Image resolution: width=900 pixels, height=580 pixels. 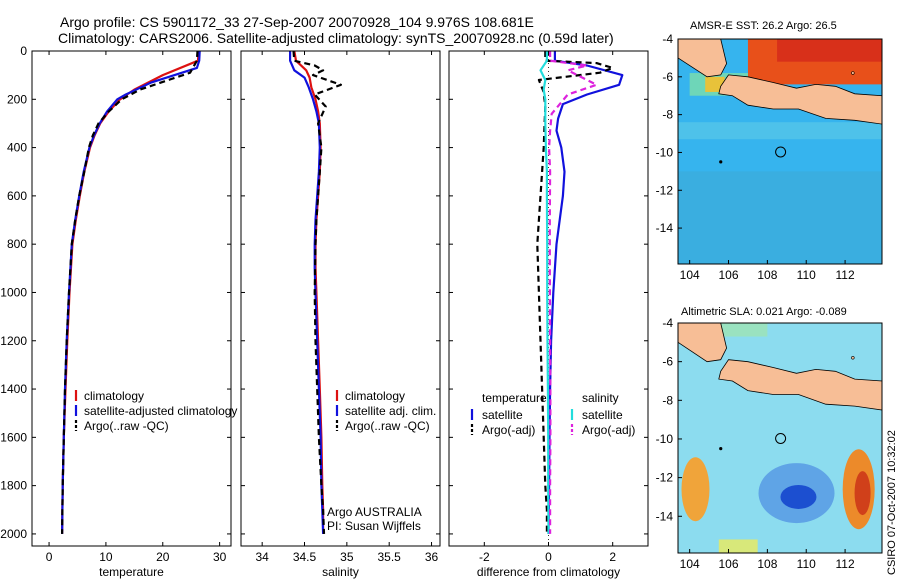 What do you see at coordinates (17, 148) in the screenshot?
I see `temperature-ytick-label: 400` at bounding box center [17, 148].